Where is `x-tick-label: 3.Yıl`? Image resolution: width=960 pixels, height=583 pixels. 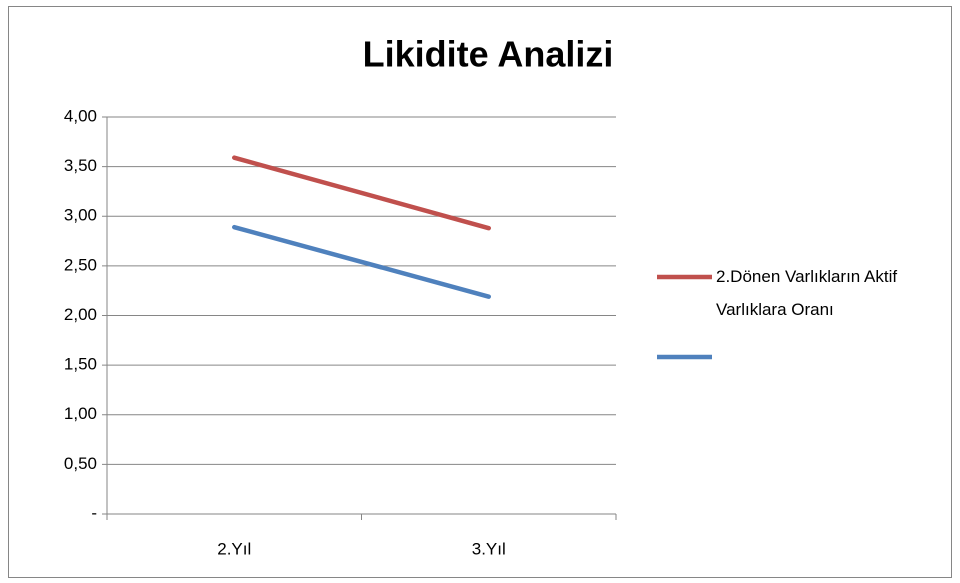
x-tick-label: 3.Yıl is located at coordinates (489, 548).